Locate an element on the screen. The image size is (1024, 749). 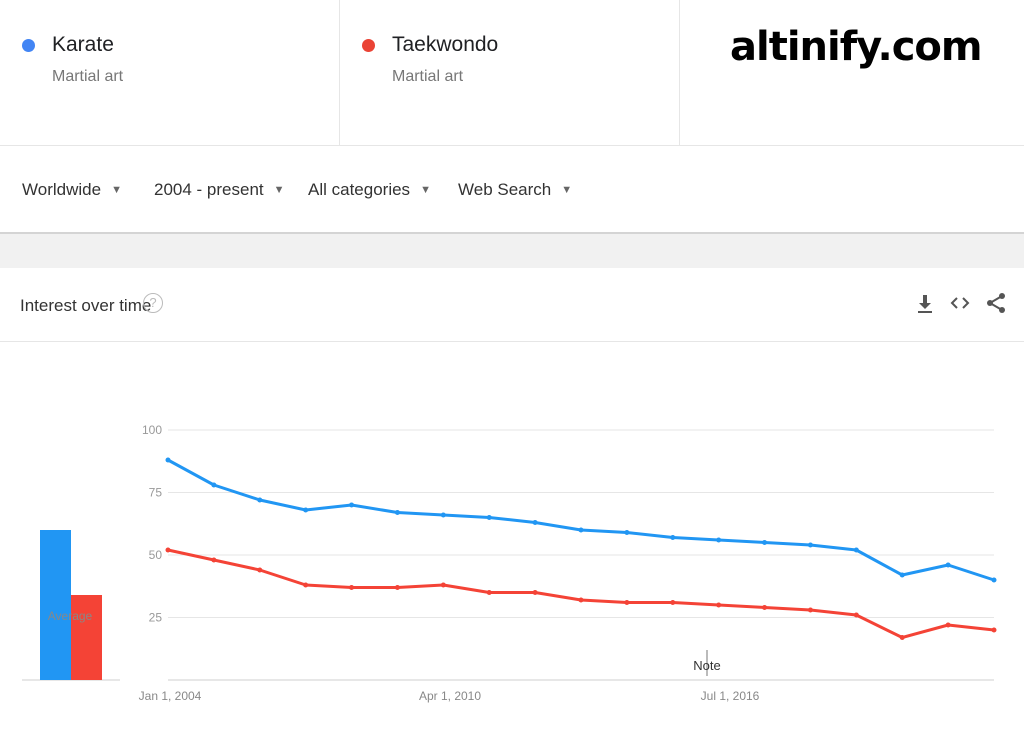
average-bars is located at coordinates (71, 605).